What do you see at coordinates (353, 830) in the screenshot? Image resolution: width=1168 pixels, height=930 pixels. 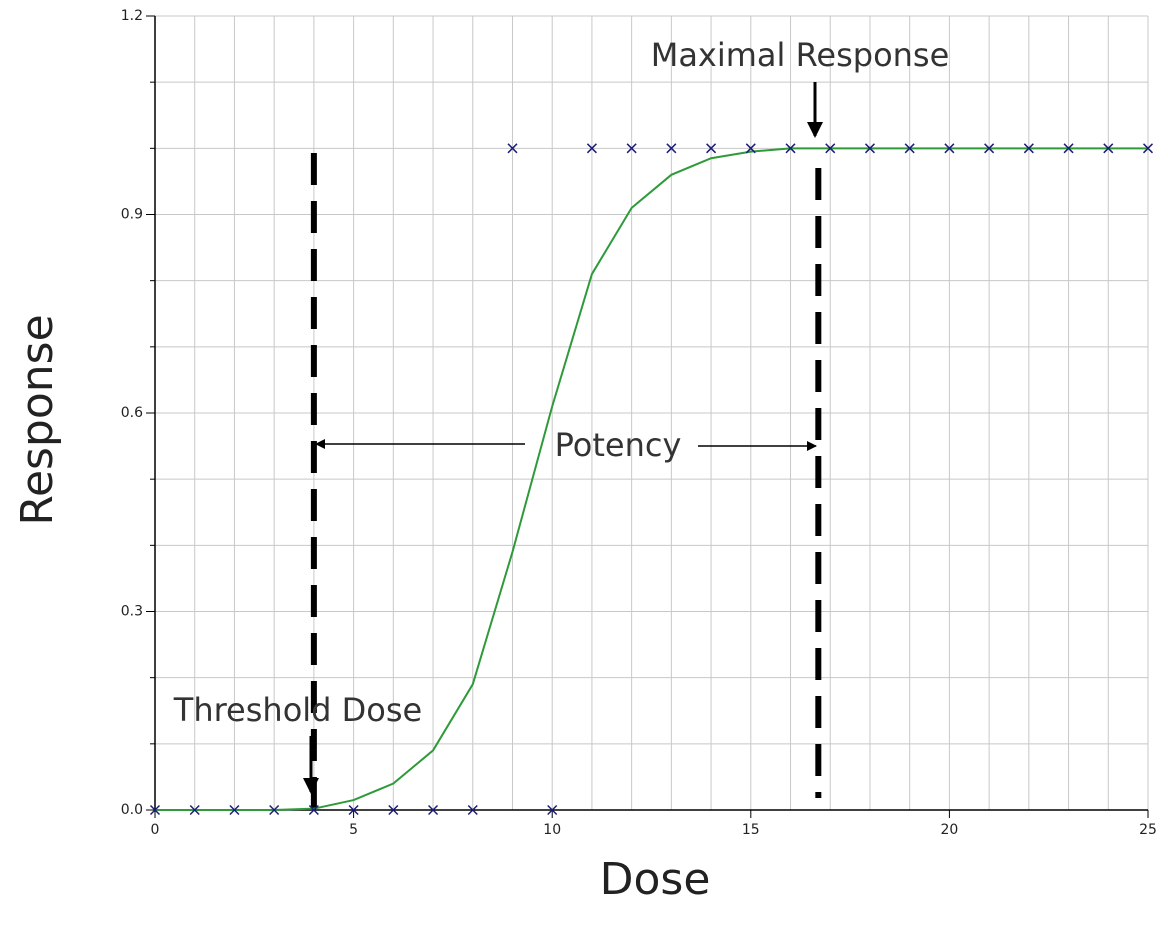 I see `x-tick-label: 5` at bounding box center [353, 830].